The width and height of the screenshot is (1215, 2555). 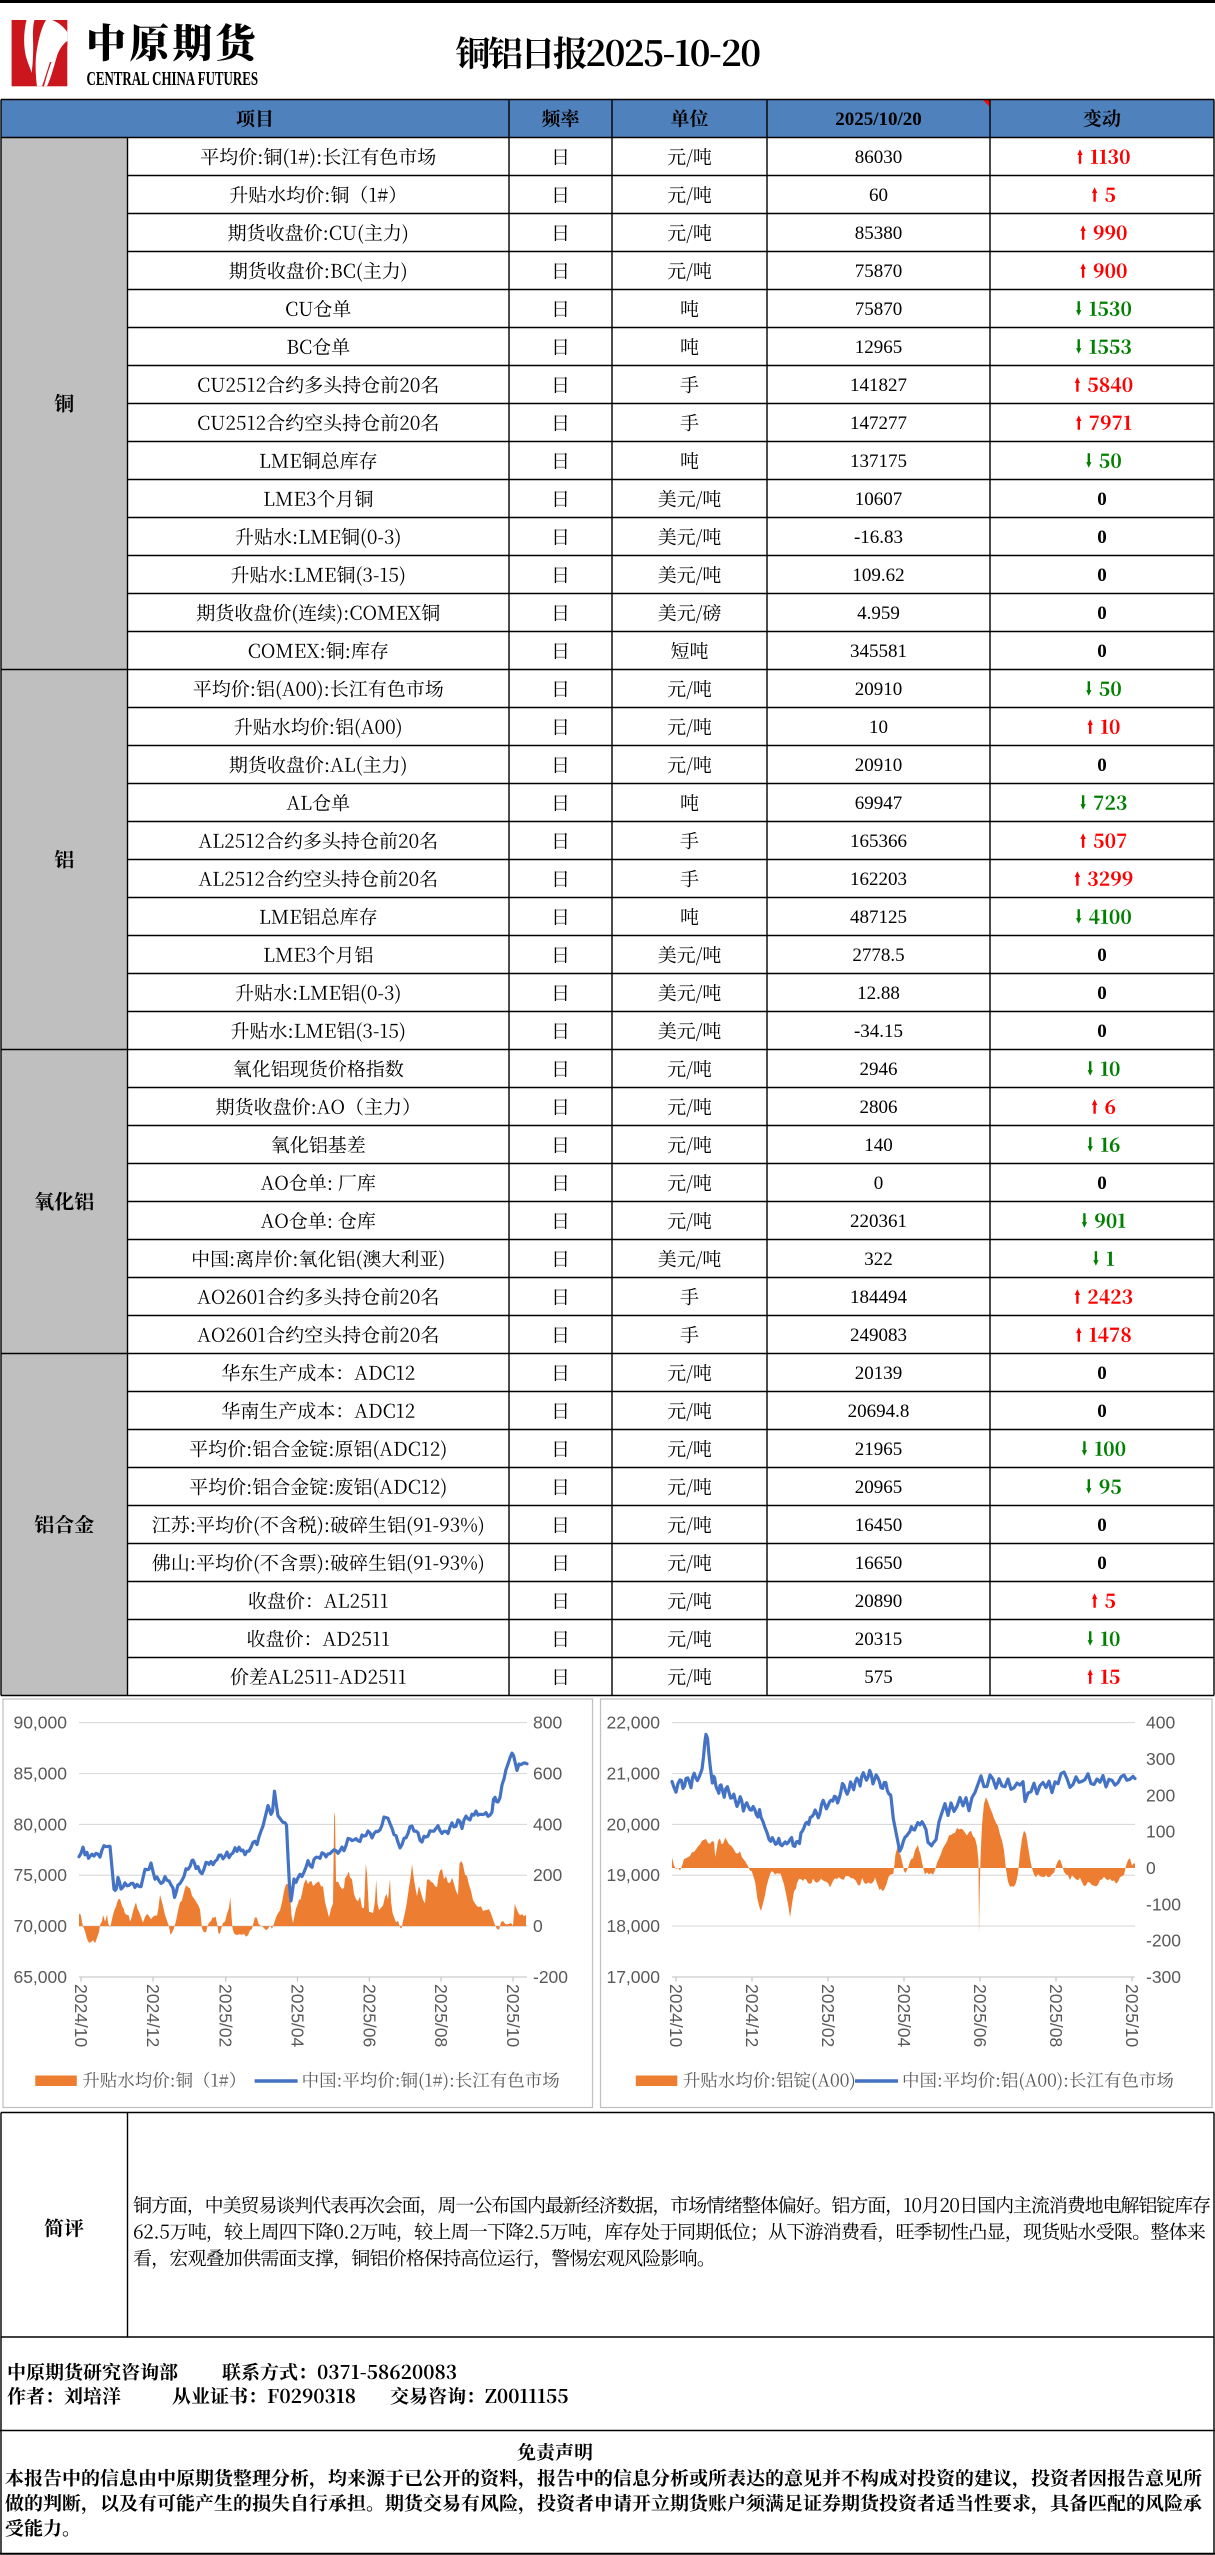 I want to click on svg-text: 17,000, so click(x=633, y=1977).